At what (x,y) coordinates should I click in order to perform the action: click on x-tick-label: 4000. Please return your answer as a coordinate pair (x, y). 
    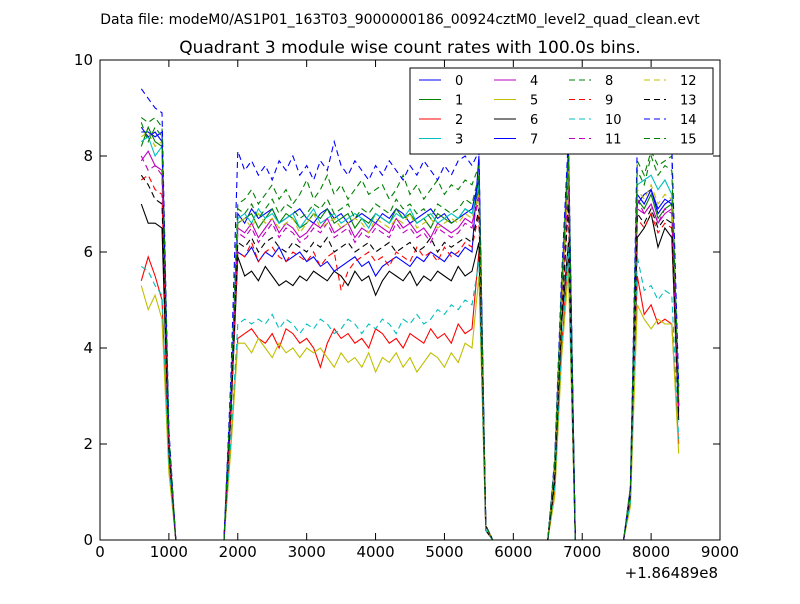
    Looking at the image, I should click on (375, 552).